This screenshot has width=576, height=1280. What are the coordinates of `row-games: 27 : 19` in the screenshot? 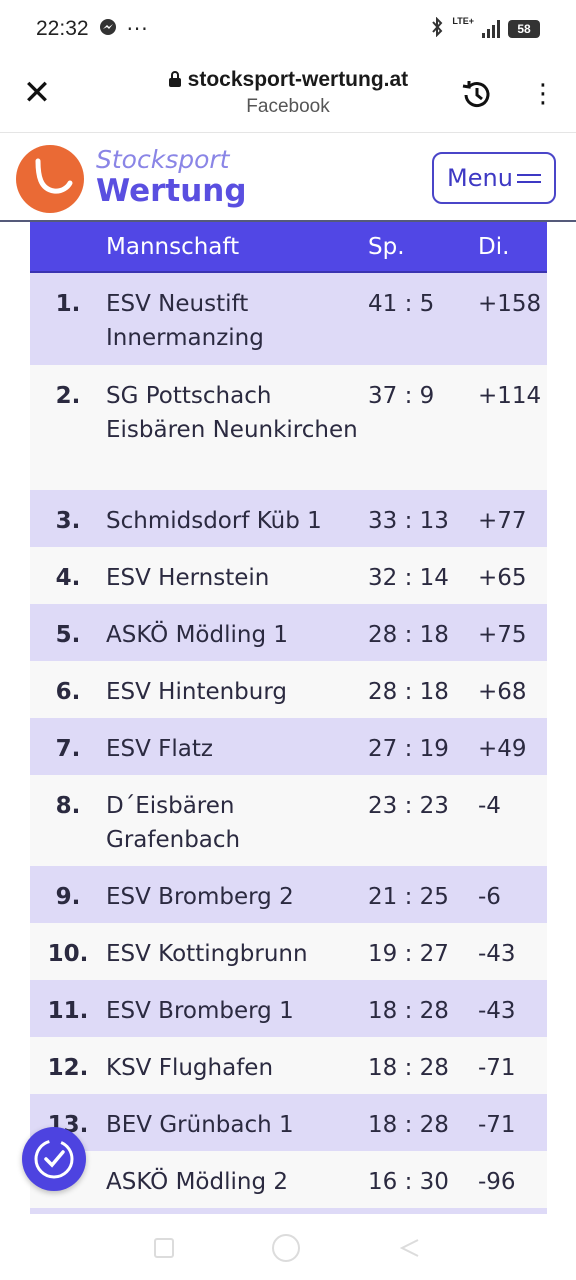 It's located at (408, 749).